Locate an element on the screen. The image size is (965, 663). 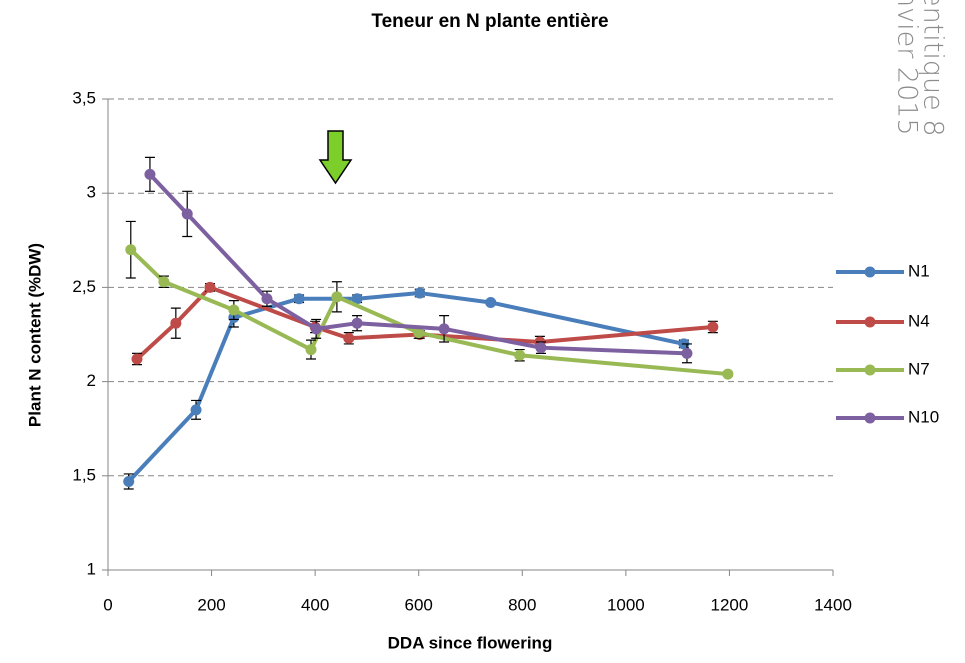
x-tick-label: 1000 is located at coordinates (626, 604).